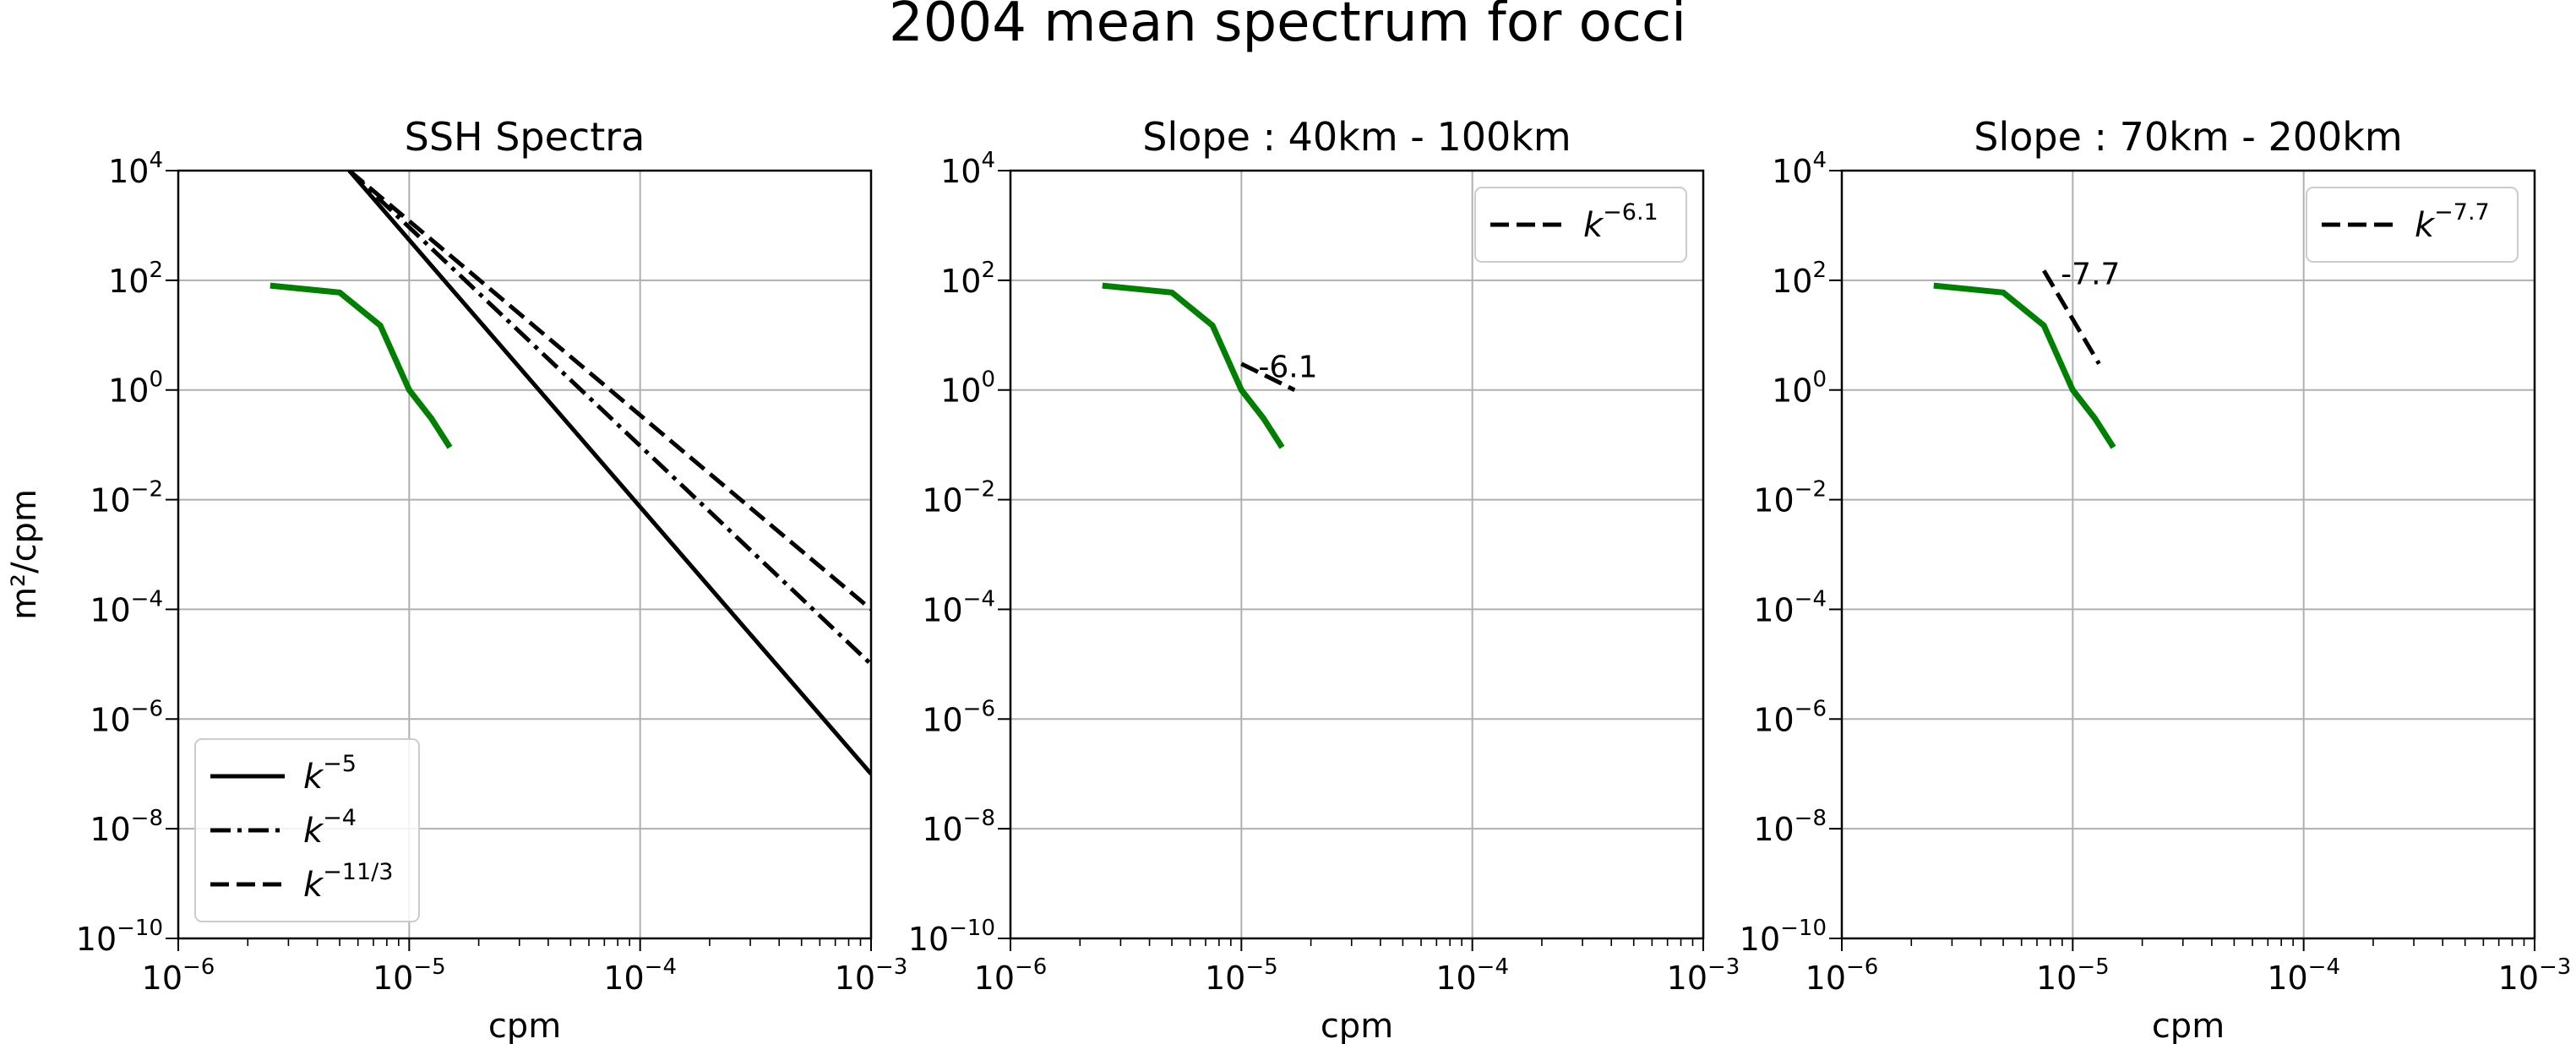 This screenshot has height=1044, width=2576. What do you see at coordinates (1620, 222) in the screenshot?
I see `legend-label: k−6.1` at bounding box center [1620, 222].